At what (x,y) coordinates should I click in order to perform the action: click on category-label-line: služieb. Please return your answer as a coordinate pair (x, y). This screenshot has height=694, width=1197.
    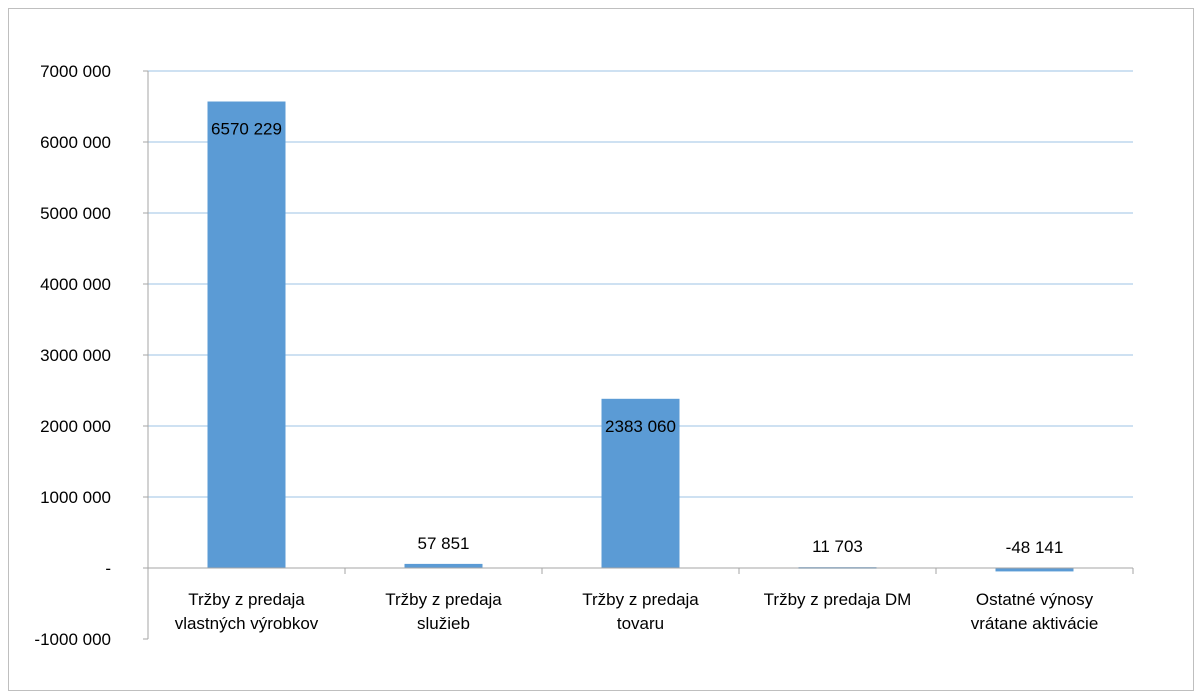
    Looking at the image, I should click on (443, 623).